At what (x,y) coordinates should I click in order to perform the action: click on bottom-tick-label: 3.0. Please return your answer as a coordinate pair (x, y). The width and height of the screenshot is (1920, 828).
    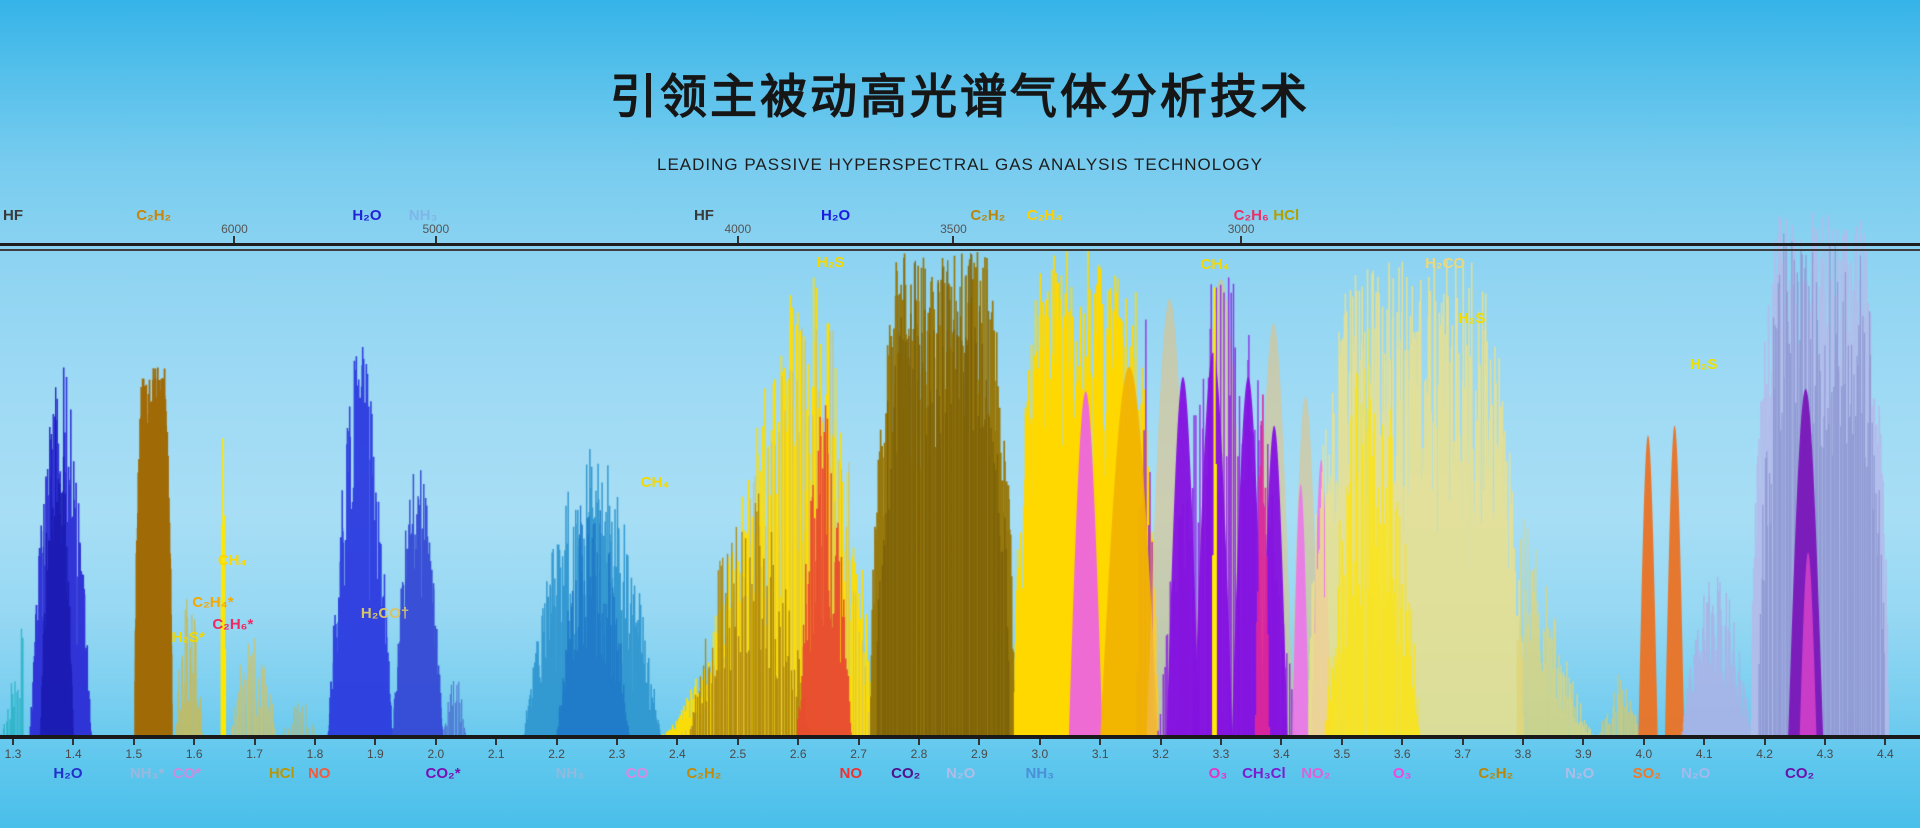
    Looking at the image, I should click on (1040, 754).